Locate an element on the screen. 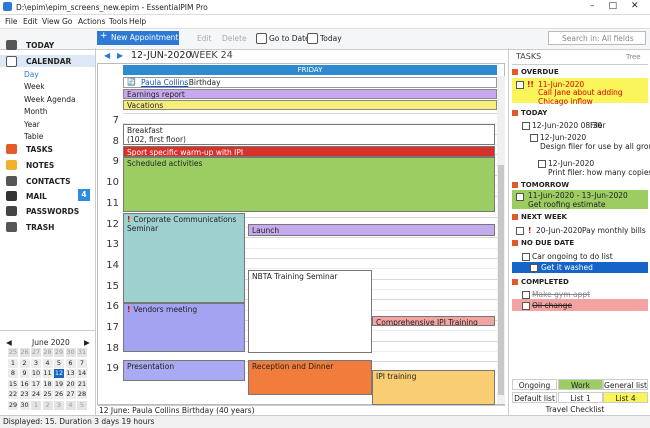 The height and width of the screenshot is (428, 650). nav-item: TODAY is located at coordinates (40, 45).